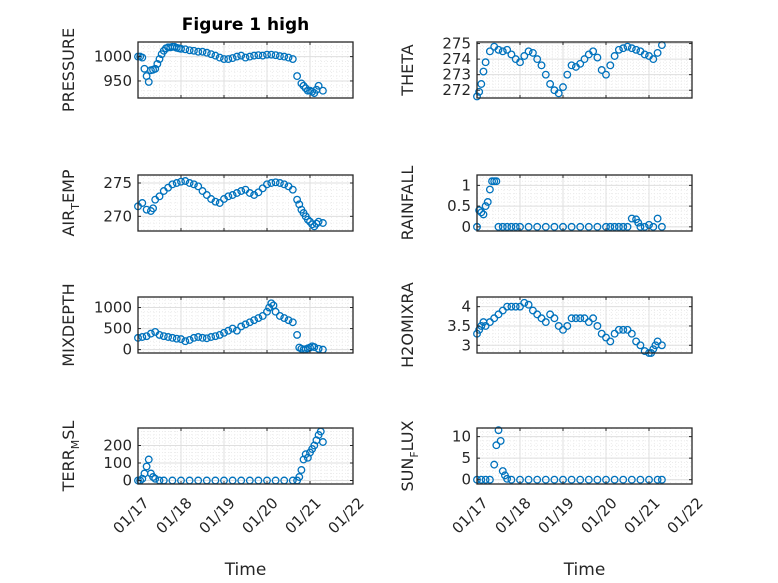  I want to click on y-axis-label: THETA, so click(407, 70).